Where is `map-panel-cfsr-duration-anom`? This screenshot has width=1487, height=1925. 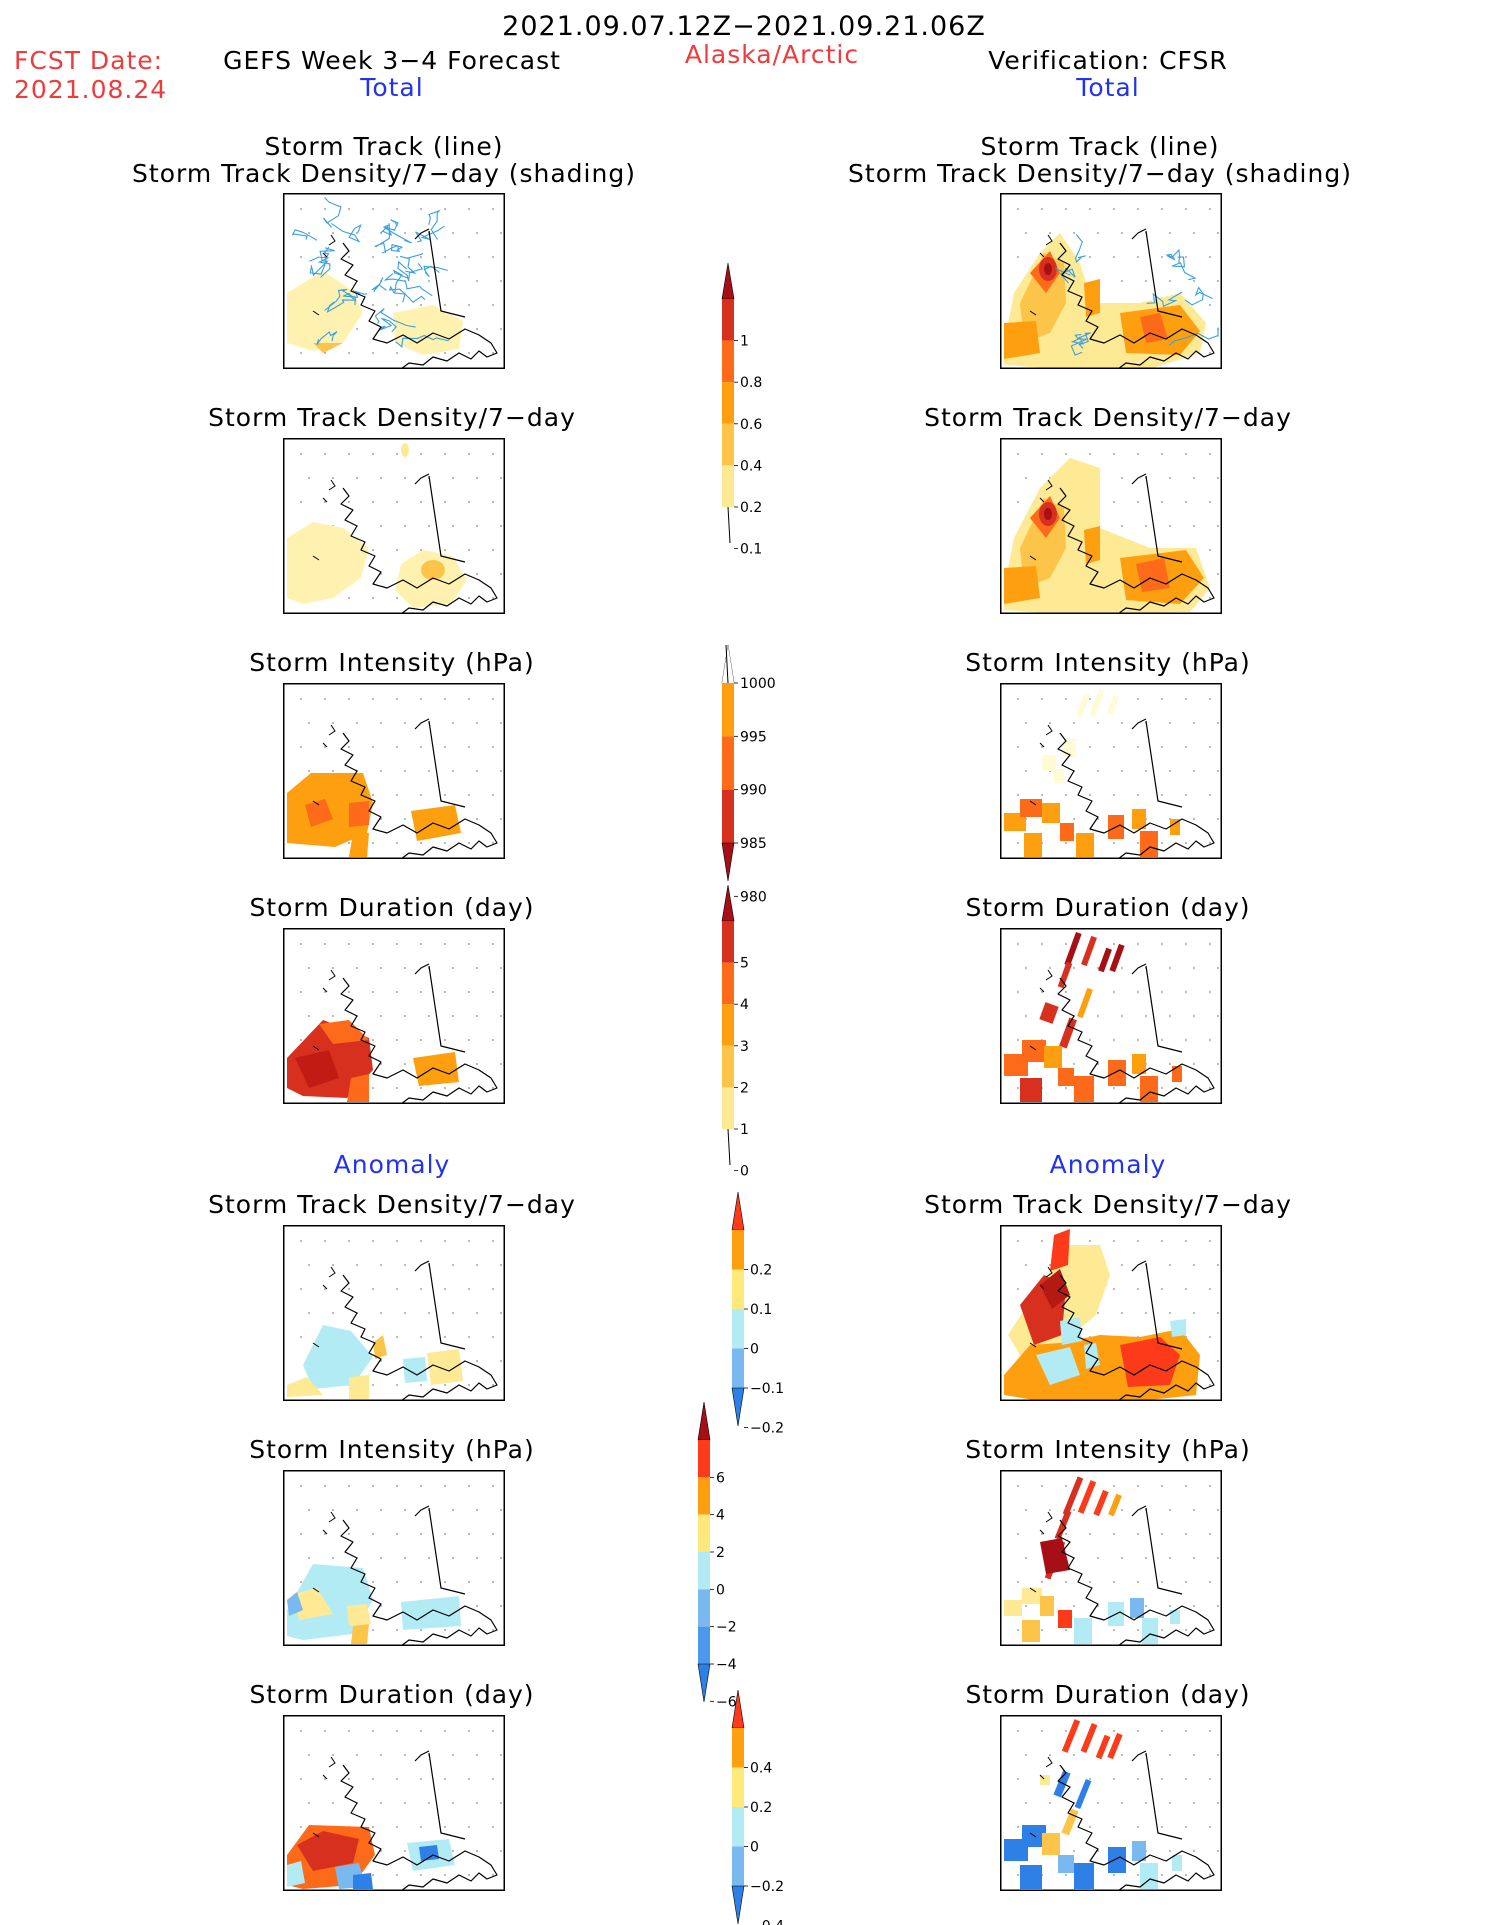 map-panel-cfsr-duration-anom is located at coordinates (1111, 1803).